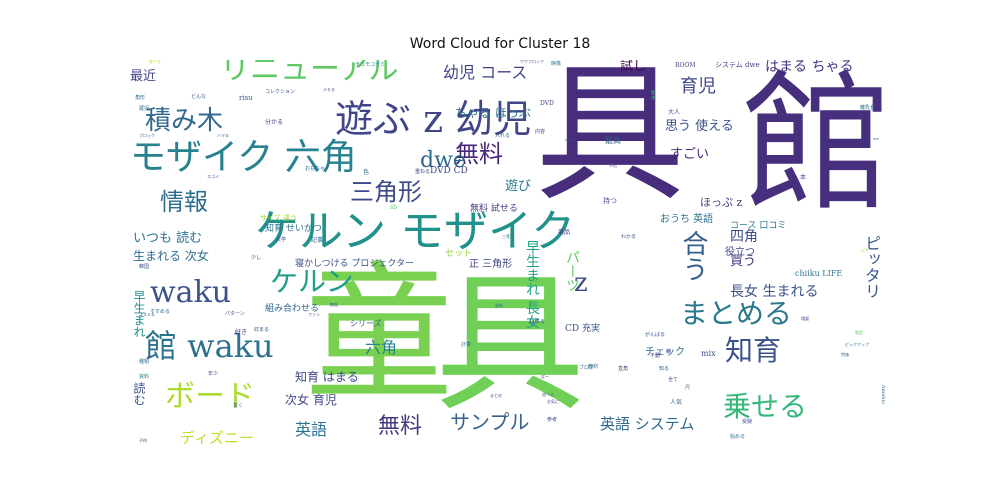 This screenshot has width=1000, height=500. I want to click on word-cloud-word: モザイク 六角, so click(243, 157).